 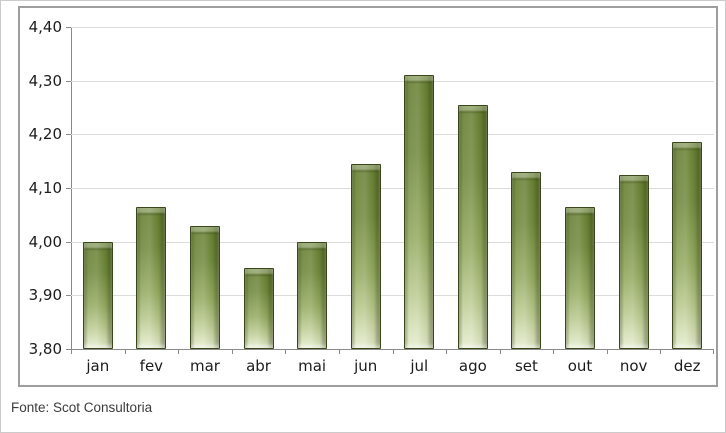 What do you see at coordinates (365, 256) in the screenshot?
I see `bar-jun` at bounding box center [365, 256].